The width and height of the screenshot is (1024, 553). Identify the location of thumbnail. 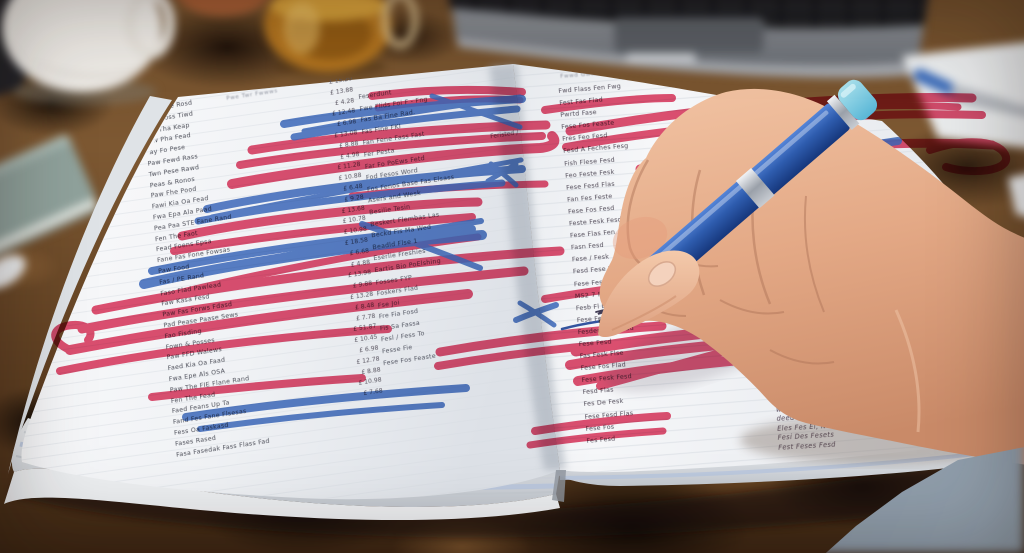
(662, 274).